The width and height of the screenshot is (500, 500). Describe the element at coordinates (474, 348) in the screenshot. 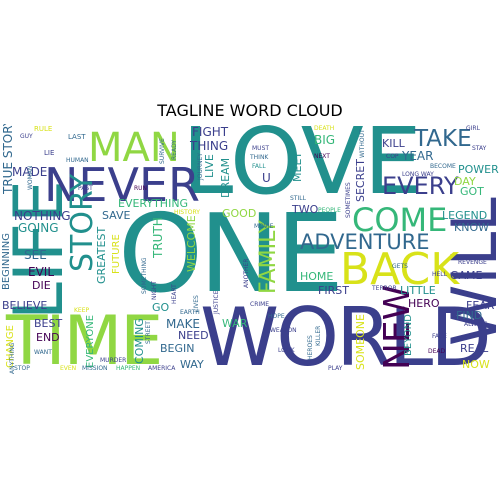

I see `word: REAL` at that location.